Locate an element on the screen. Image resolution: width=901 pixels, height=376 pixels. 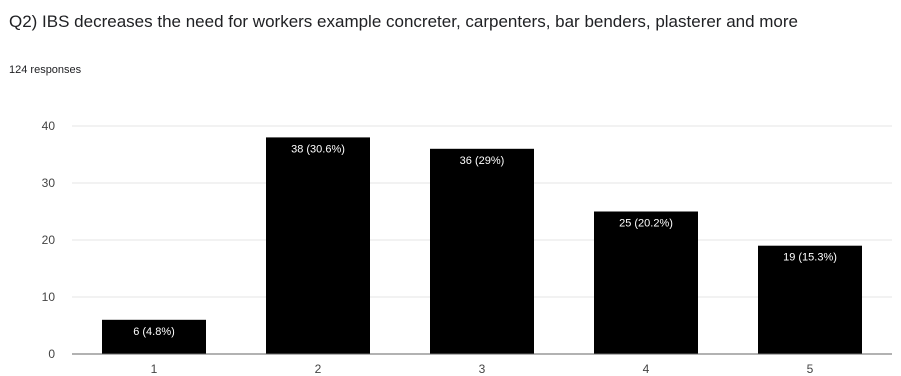
y-axis-ticks: 0 10 20 30 40 is located at coordinates (49, 240).